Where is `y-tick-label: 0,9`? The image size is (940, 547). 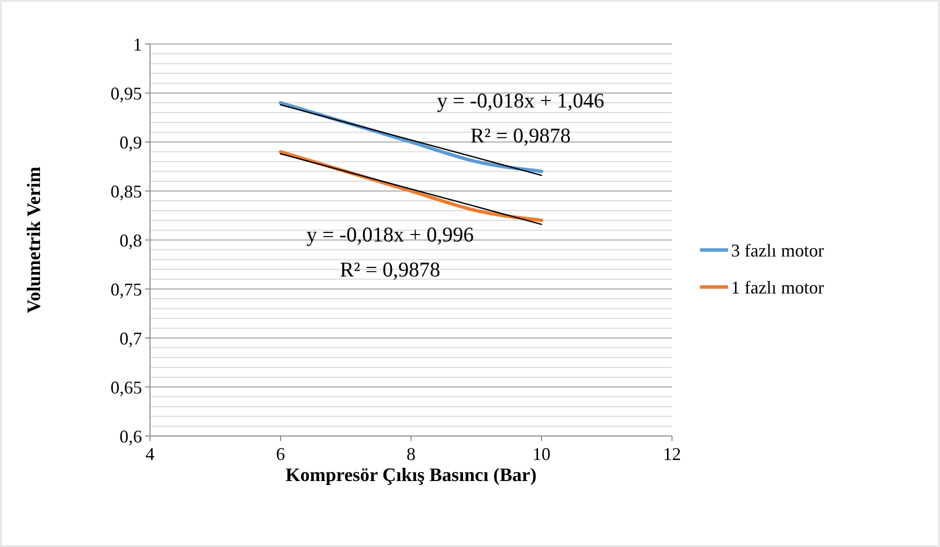 y-tick-label: 0,9 is located at coordinates (131, 142).